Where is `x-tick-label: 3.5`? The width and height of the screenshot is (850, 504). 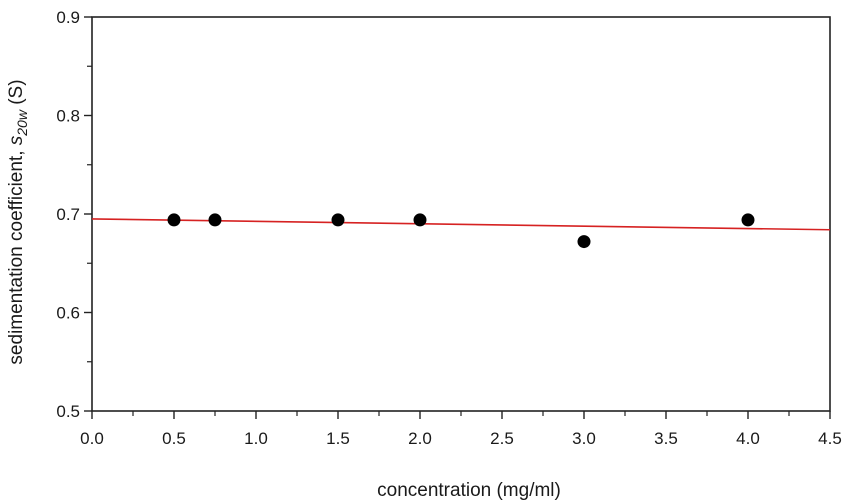
x-tick-label: 3.5 is located at coordinates (666, 438).